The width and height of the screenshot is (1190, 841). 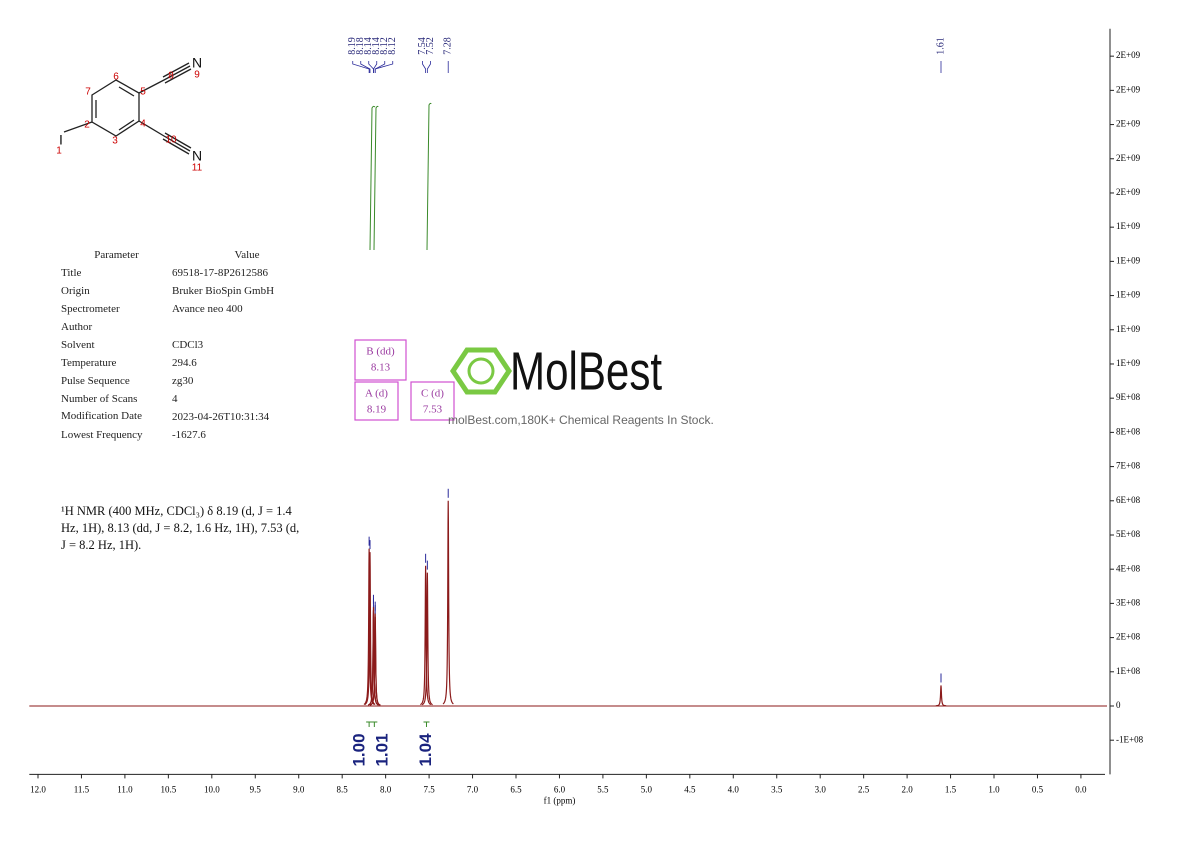 What do you see at coordinates (247, 255) in the screenshot?
I see `table-header: Value` at bounding box center [247, 255].